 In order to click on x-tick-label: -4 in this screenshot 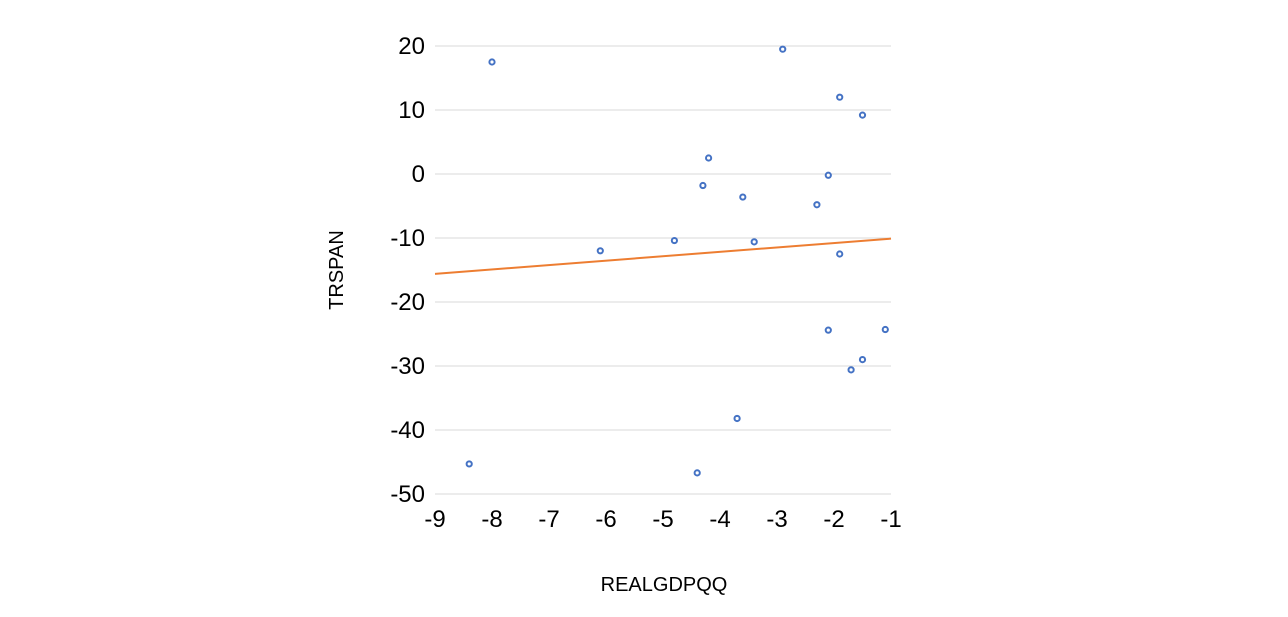, I will do `click(719, 519)`.